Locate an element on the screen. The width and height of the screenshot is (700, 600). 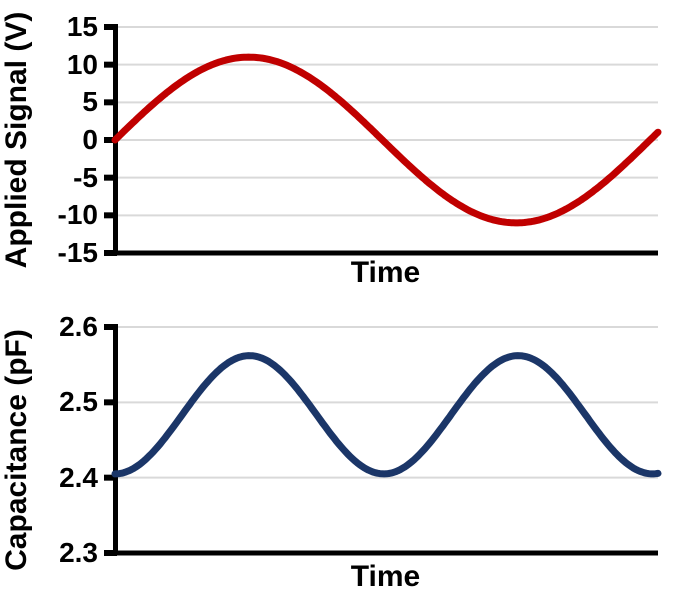
applied-signal-y-tick-label: -15 is located at coordinates (77, 252).